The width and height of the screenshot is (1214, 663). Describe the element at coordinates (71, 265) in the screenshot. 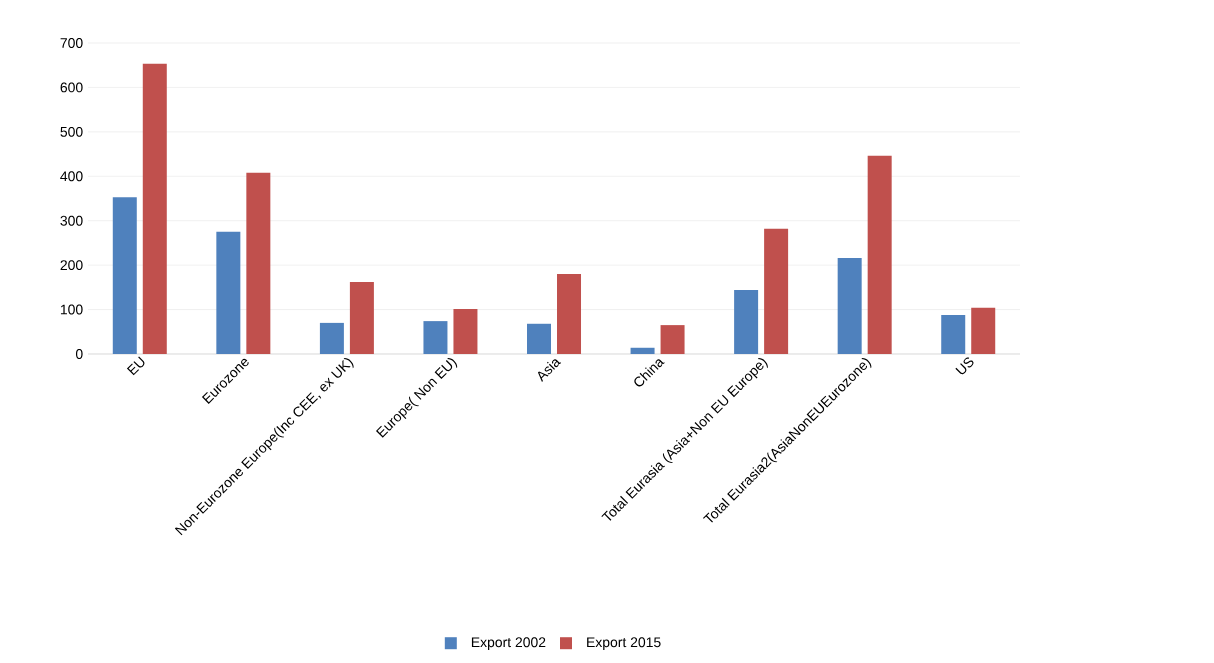

I see `y-tick-label: 200` at that location.